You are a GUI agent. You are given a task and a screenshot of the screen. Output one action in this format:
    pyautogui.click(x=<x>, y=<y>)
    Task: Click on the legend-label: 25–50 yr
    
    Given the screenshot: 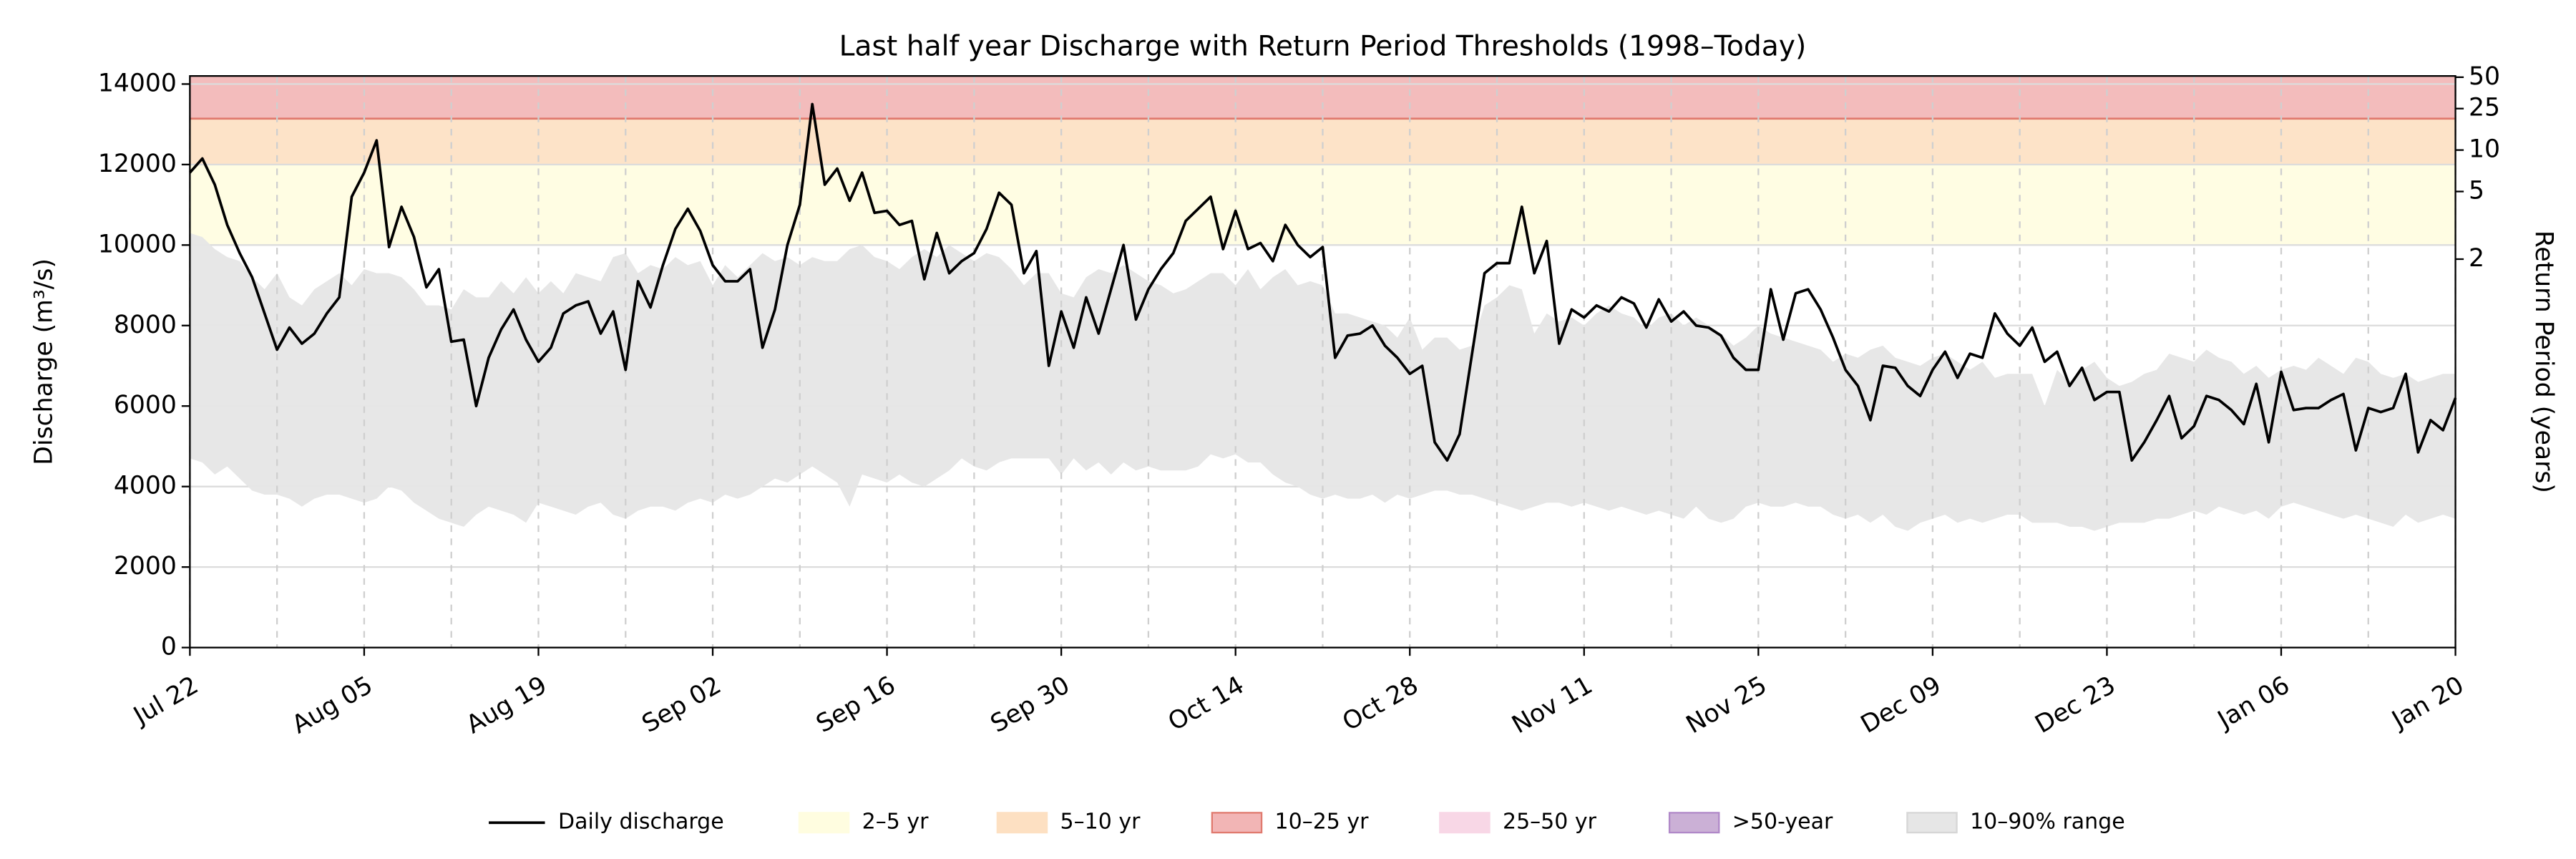 What is the action you would take?
    pyautogui.click(x=1550, y=822)
    